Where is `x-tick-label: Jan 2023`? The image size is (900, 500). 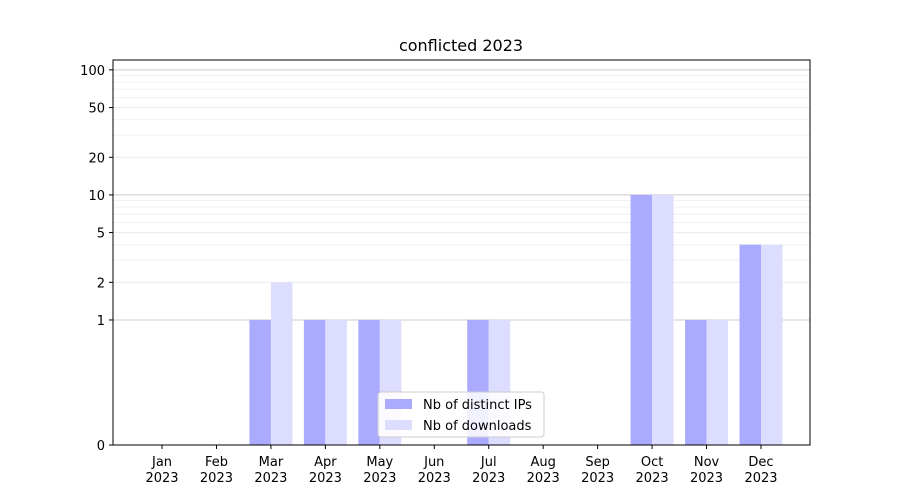 x-tick-label: Jan 2023 is located at coordinates (161, 470).